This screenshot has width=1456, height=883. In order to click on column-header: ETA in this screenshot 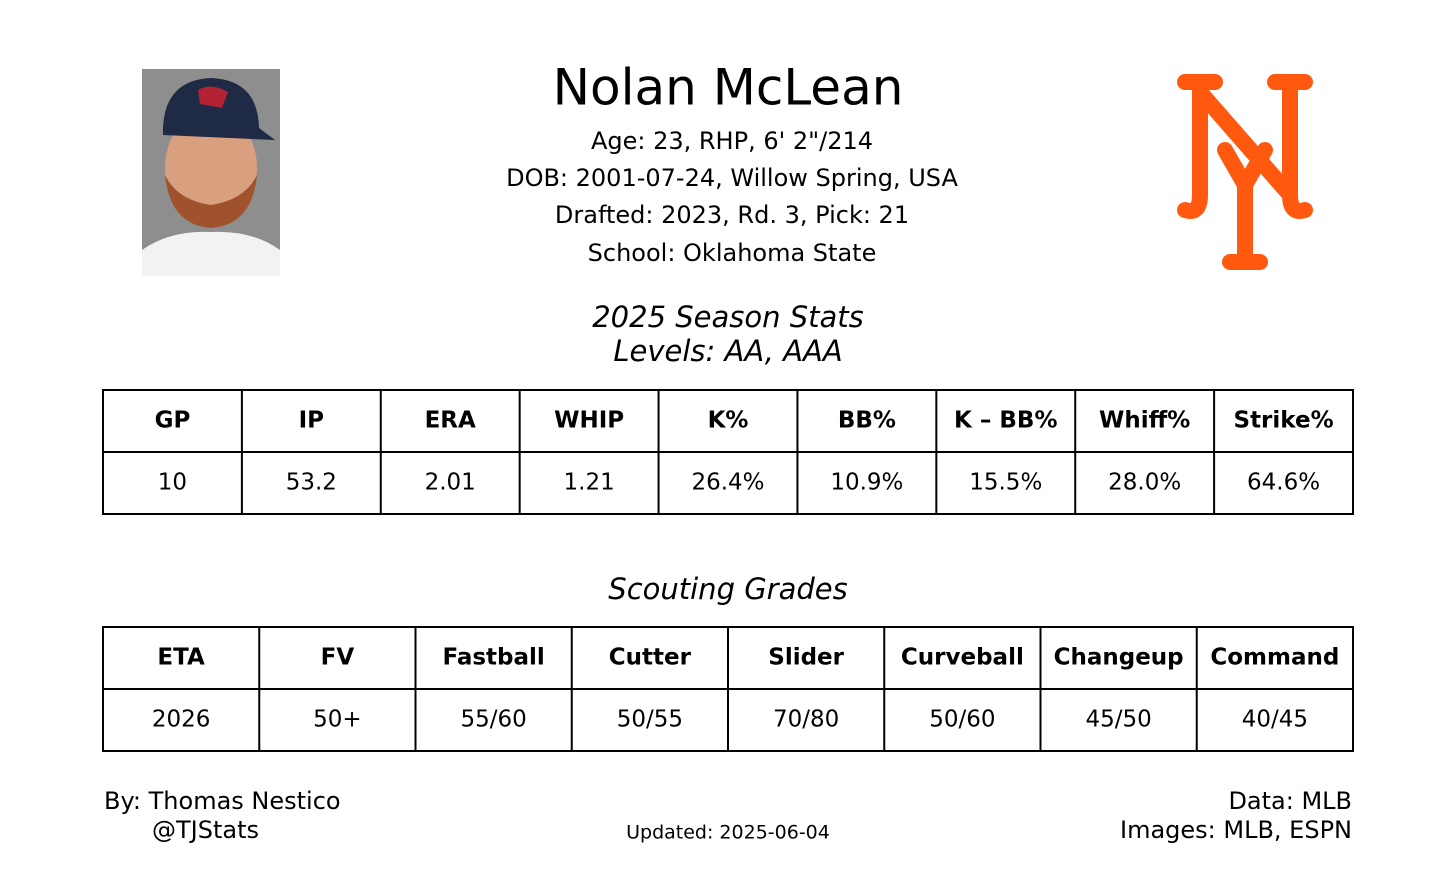, I will do `click(181, 658)`.